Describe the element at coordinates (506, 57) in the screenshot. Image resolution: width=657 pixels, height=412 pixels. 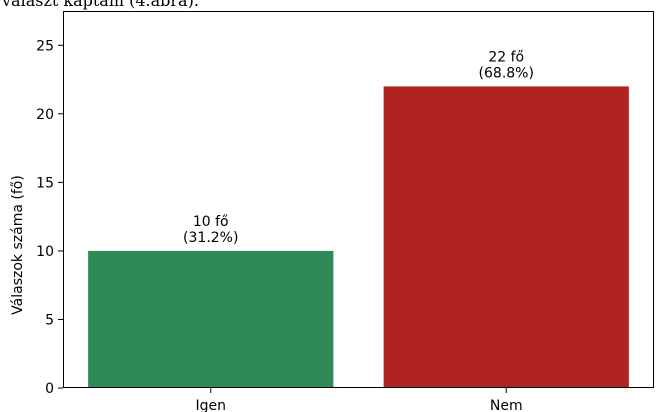
I see `data-label-nem-line-1: 22 fő` at that location.